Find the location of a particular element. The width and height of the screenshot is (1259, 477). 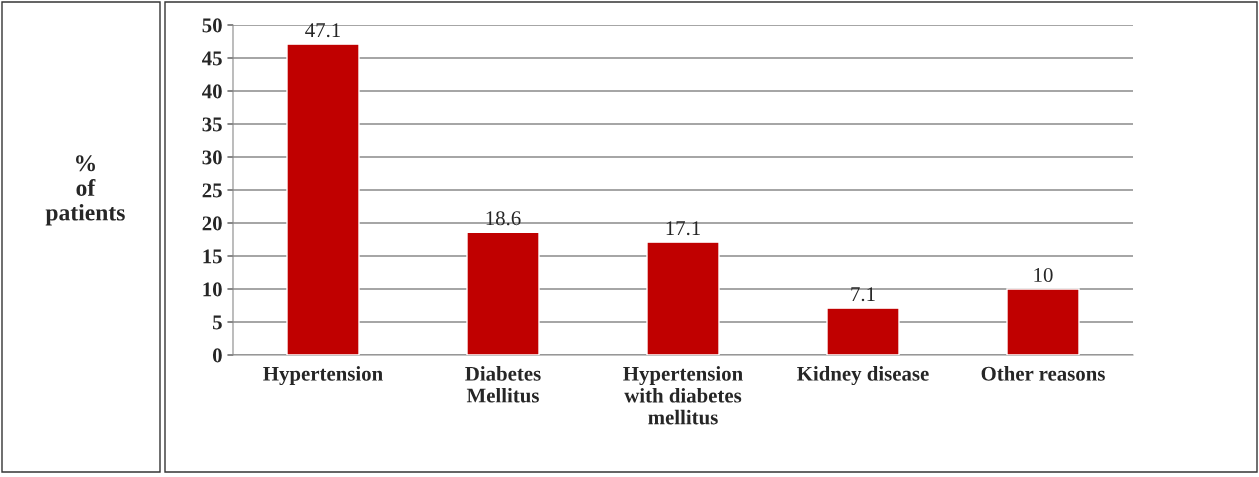

x-tick-label: Hypertension is located at coordinates (323, 376).